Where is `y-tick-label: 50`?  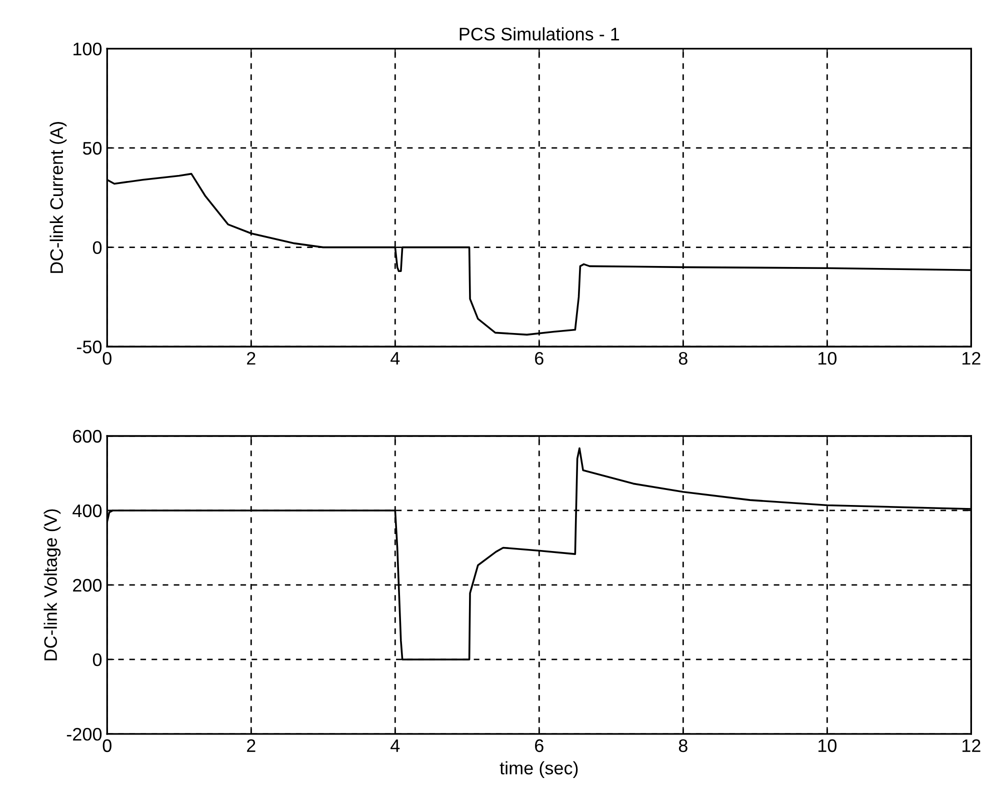
y-tick-label: 50 is located at coordinates (92, 148).